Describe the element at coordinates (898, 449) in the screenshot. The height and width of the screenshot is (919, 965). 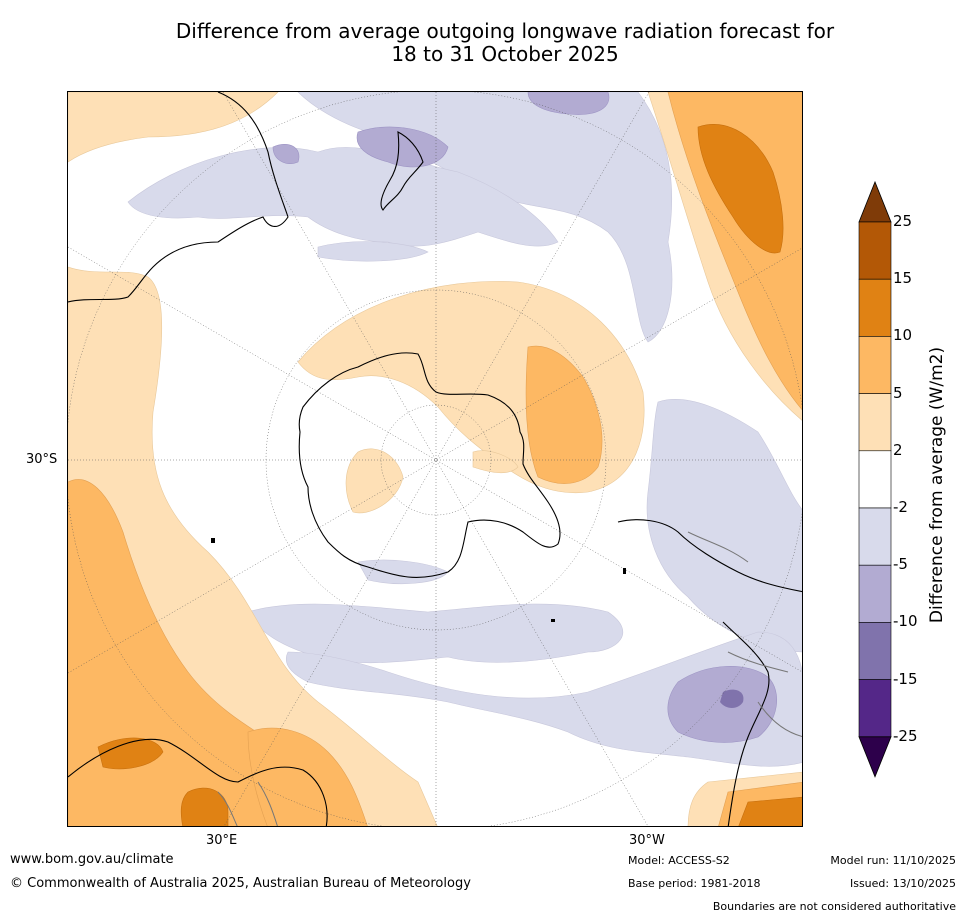
I see `colorbar-tick-label: 2` at that location.